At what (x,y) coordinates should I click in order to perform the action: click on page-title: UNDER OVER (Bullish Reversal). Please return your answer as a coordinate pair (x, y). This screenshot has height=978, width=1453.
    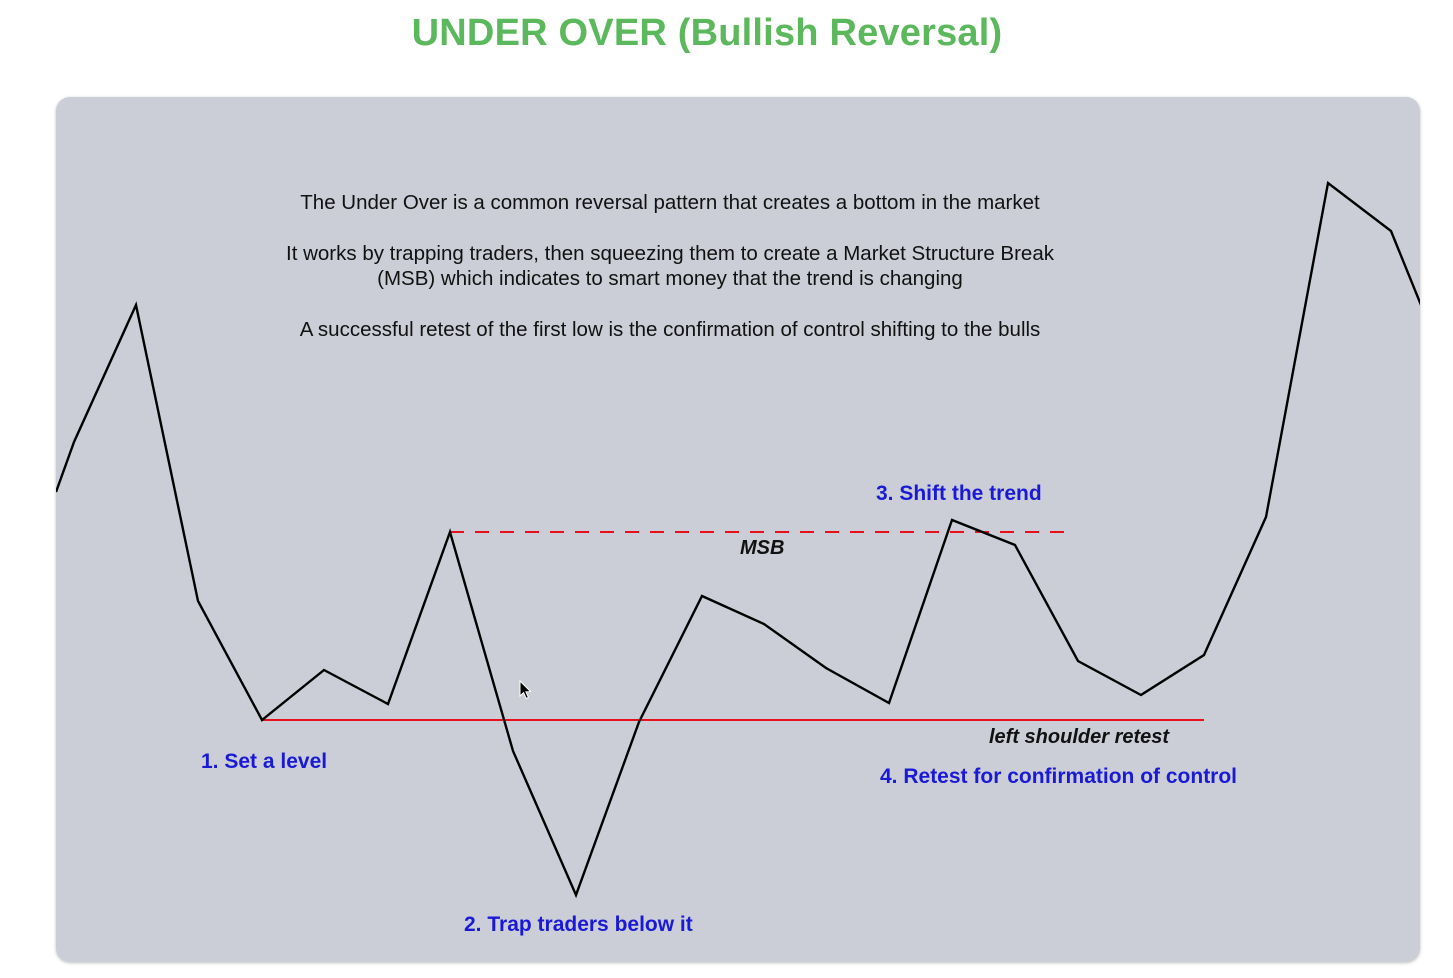
    Looking at the image, I should click on (707, 33).